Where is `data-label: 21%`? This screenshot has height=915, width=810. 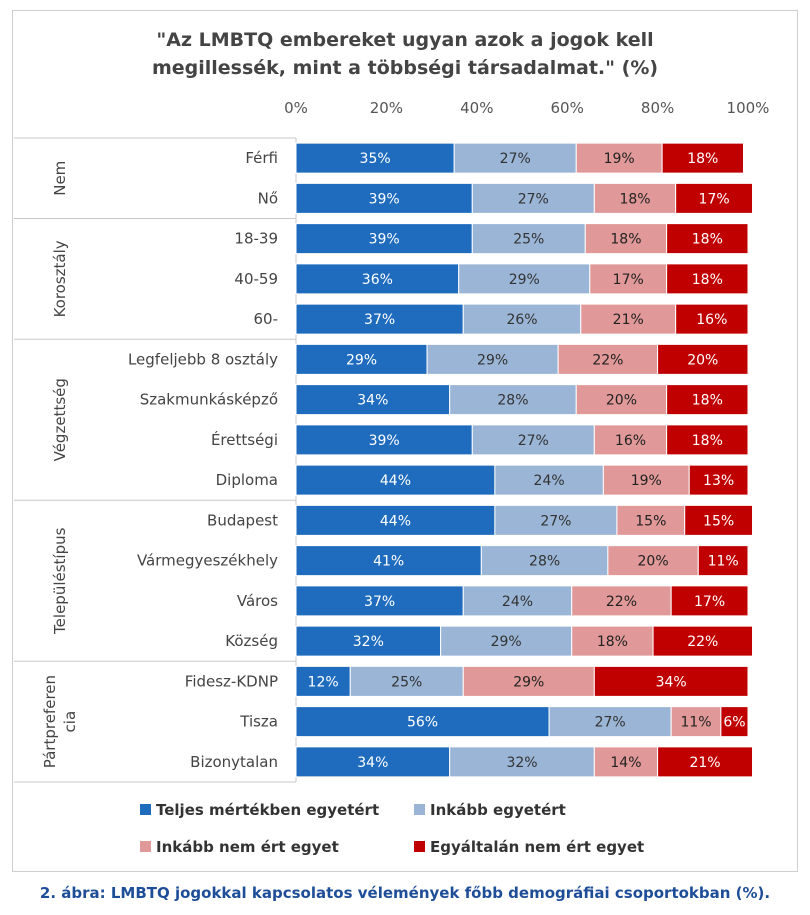 data-label: 21% is located at coordinates (628, 320).